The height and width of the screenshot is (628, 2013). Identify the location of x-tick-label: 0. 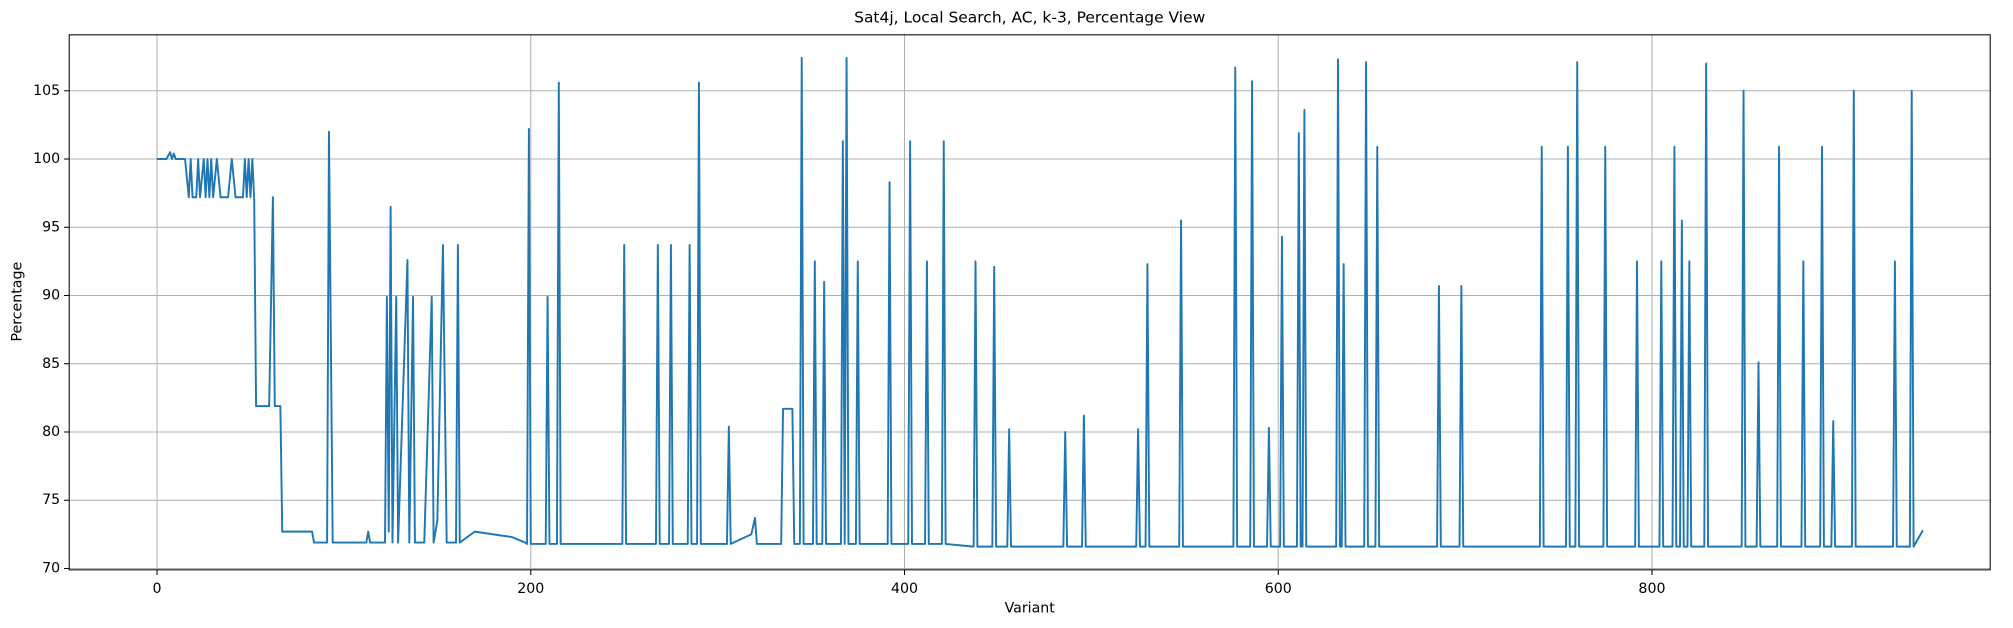
(157, 589).